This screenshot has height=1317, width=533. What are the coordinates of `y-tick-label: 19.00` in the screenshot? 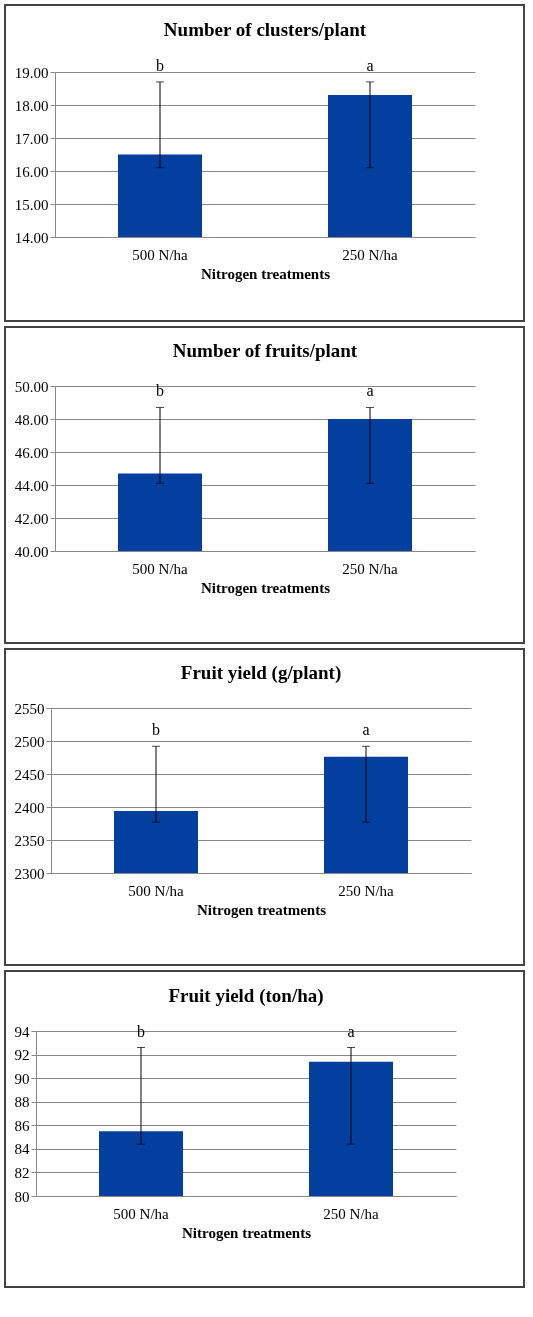 It's located at (31, 72).